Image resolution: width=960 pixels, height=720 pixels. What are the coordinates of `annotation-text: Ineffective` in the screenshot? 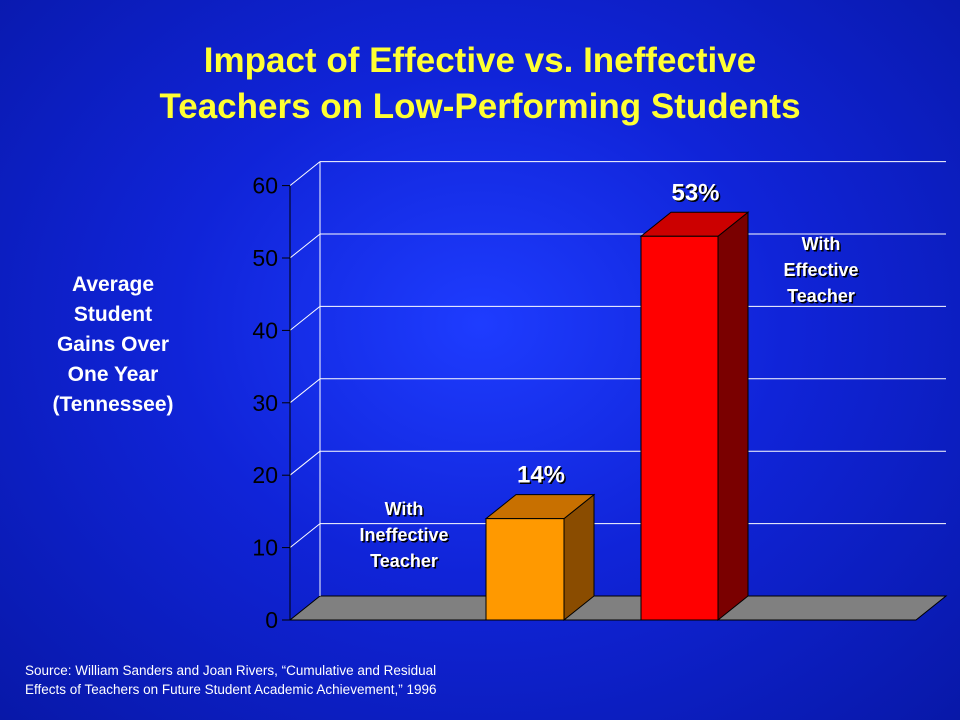 It's located at (403, 535).